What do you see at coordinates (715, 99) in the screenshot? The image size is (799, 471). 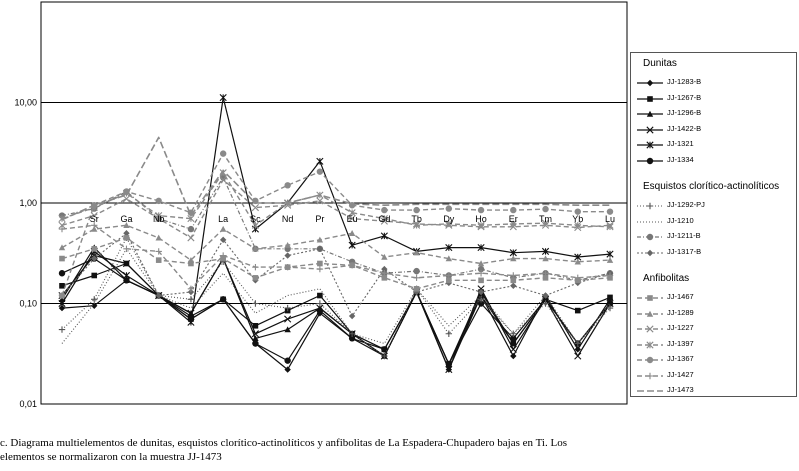 I see `legend-entry: JJ-1267-B` at bounding box center [715, 99].